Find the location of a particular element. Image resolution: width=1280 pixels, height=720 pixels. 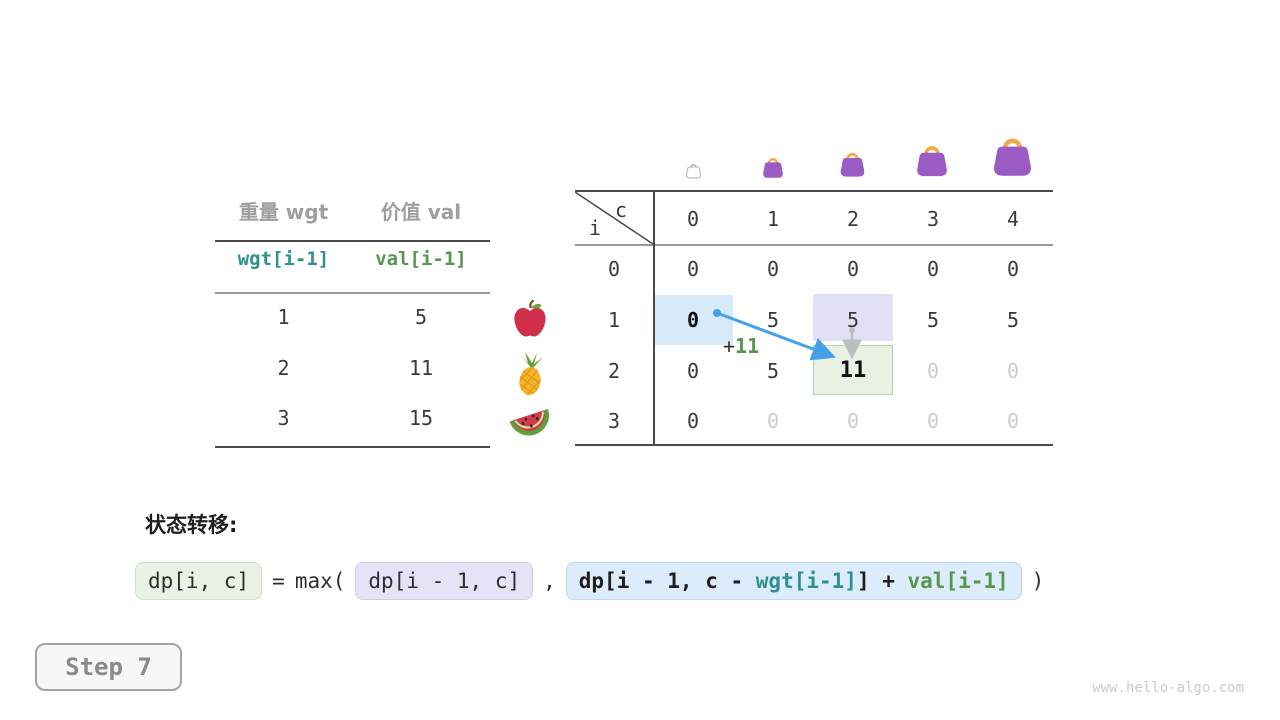

dp-header-rule is located at coordinates (814, 245).